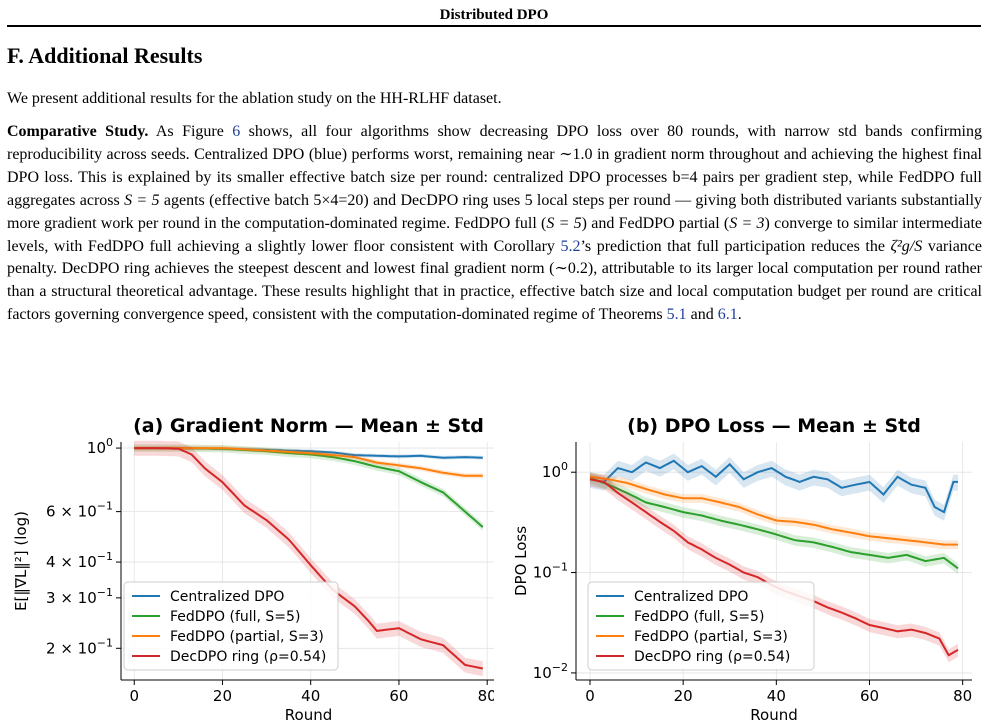 The height and width of the screenshot is (727, 988). Describe the element at coordinates (79, 596) in the screenshot. I see `y-tick-label: 3 × 10⁻¹` at that location.